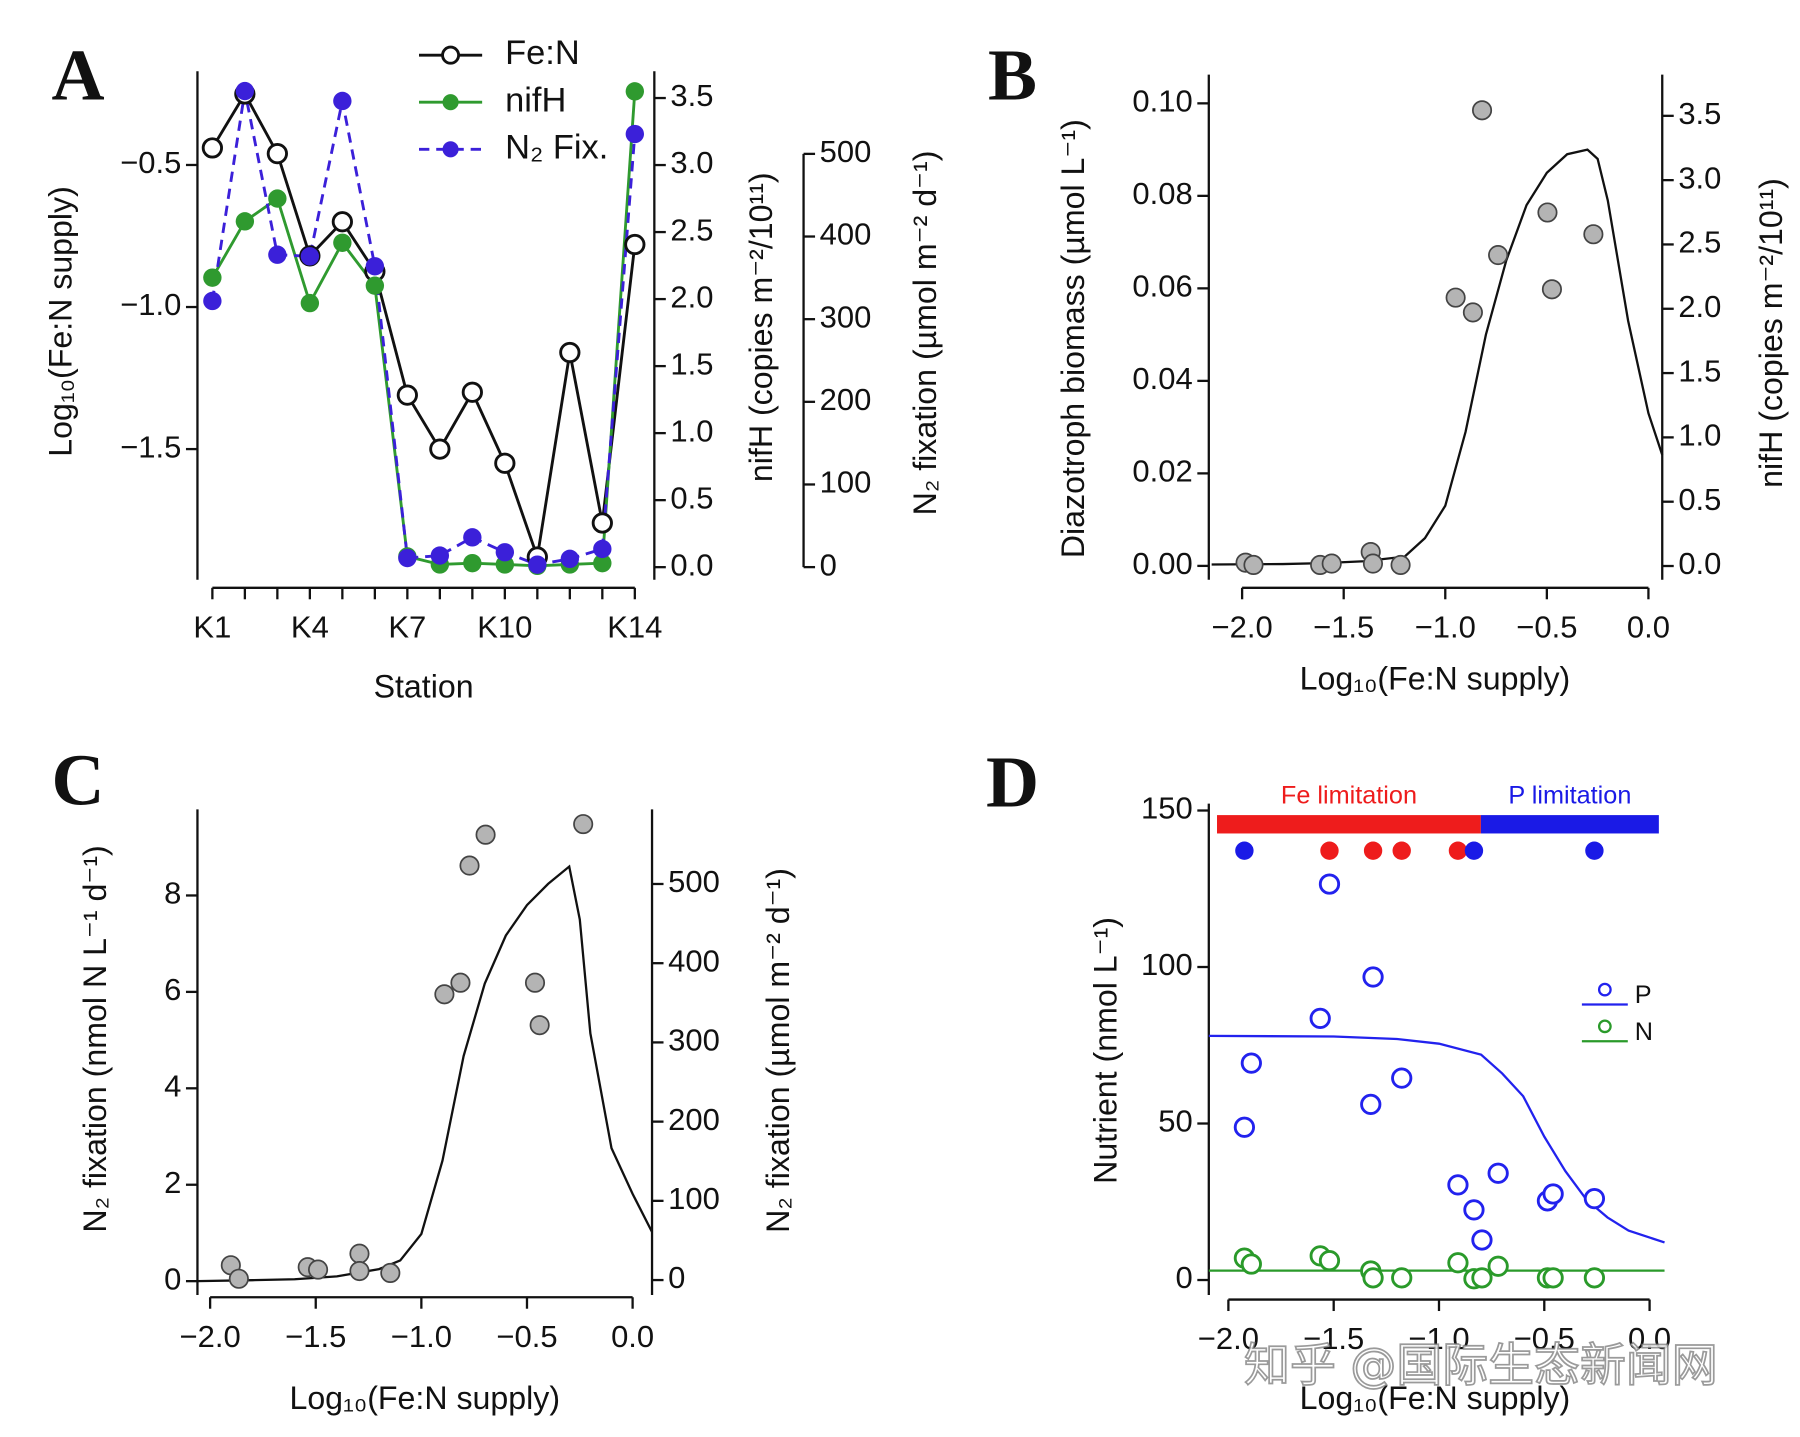 The height and width of the screenshot is (1437, 1800). What do you see at coordinates (1167, 808) in the screenshot?
I see `tick-label: 150` at bounding box center [1167, 808].